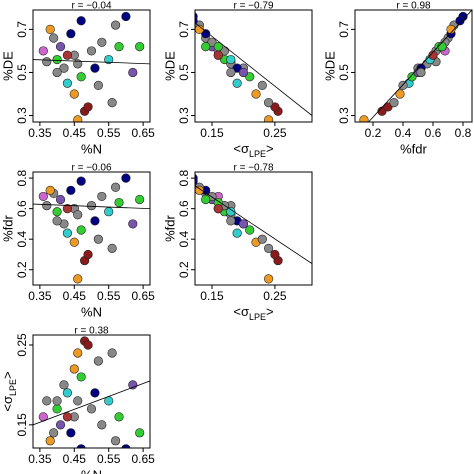 Image resolution: width=474 pixels, height=474 pixels. I want to click on y-tick-label: 0.25, so click(22, 345).